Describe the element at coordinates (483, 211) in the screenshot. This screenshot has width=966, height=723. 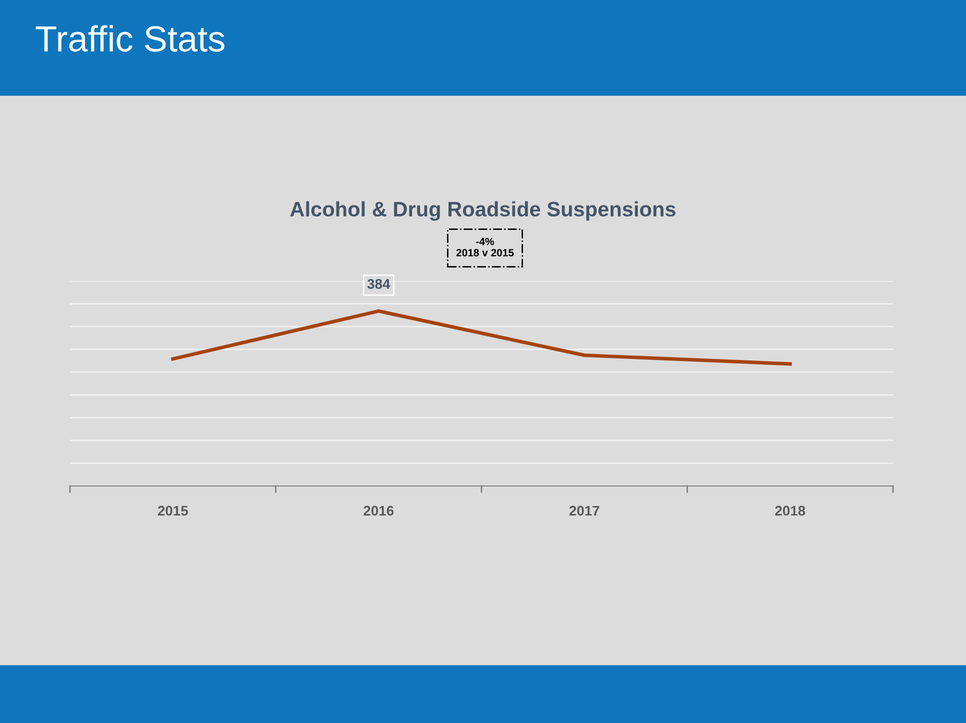
I see `chart-subtitle: Alcohol & Drug Roadside Suspensions` at that location.